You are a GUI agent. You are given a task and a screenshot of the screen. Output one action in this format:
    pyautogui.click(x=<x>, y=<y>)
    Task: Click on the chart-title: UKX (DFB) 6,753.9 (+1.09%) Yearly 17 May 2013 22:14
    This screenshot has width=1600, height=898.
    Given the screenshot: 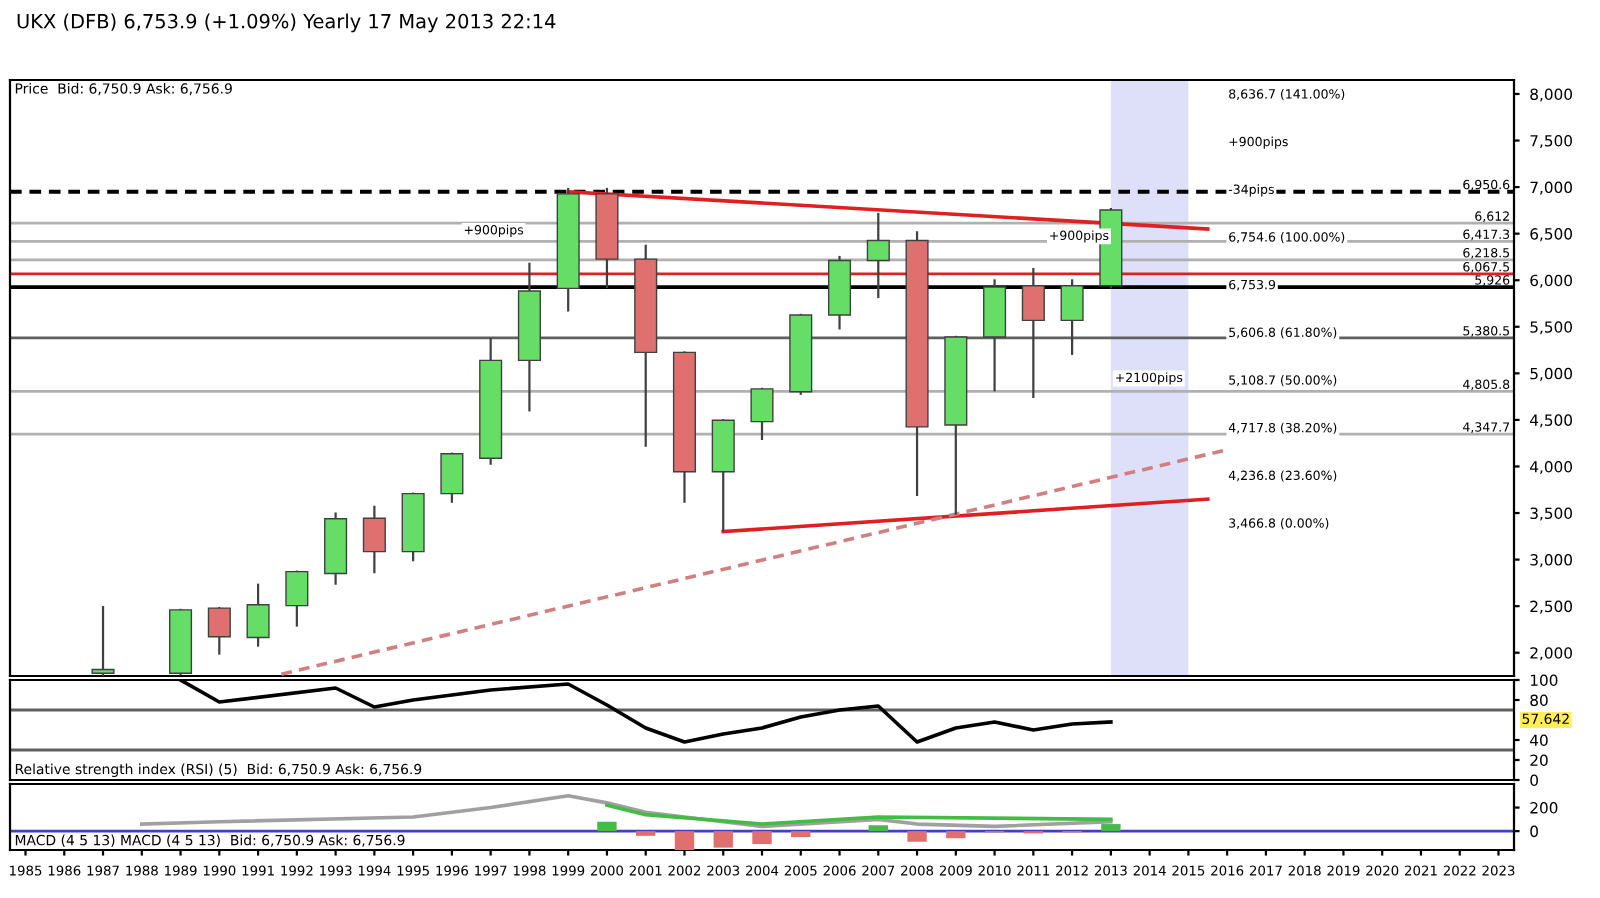 What is the action you would take?
    pyautogui.click(x=286, y=23)
    